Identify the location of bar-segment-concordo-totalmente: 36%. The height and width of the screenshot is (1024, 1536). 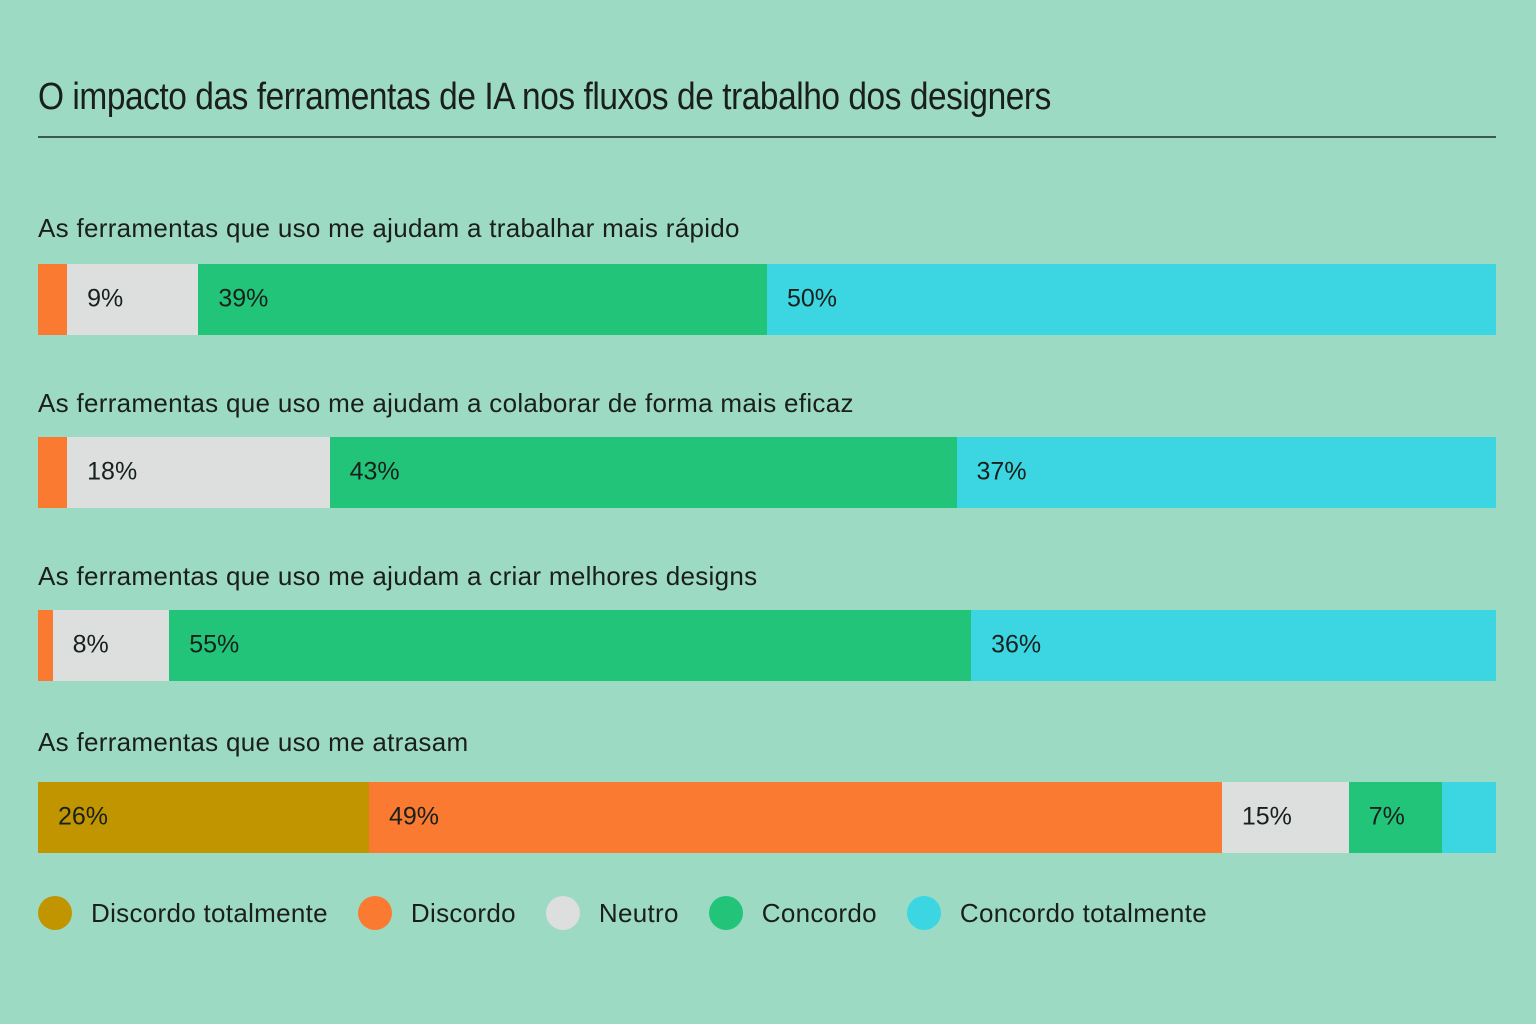
(1233, 645).